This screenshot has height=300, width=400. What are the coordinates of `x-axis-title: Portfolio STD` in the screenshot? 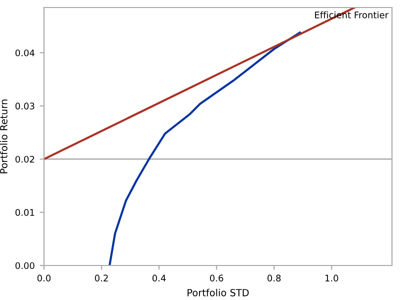 It's located at (218, 292).